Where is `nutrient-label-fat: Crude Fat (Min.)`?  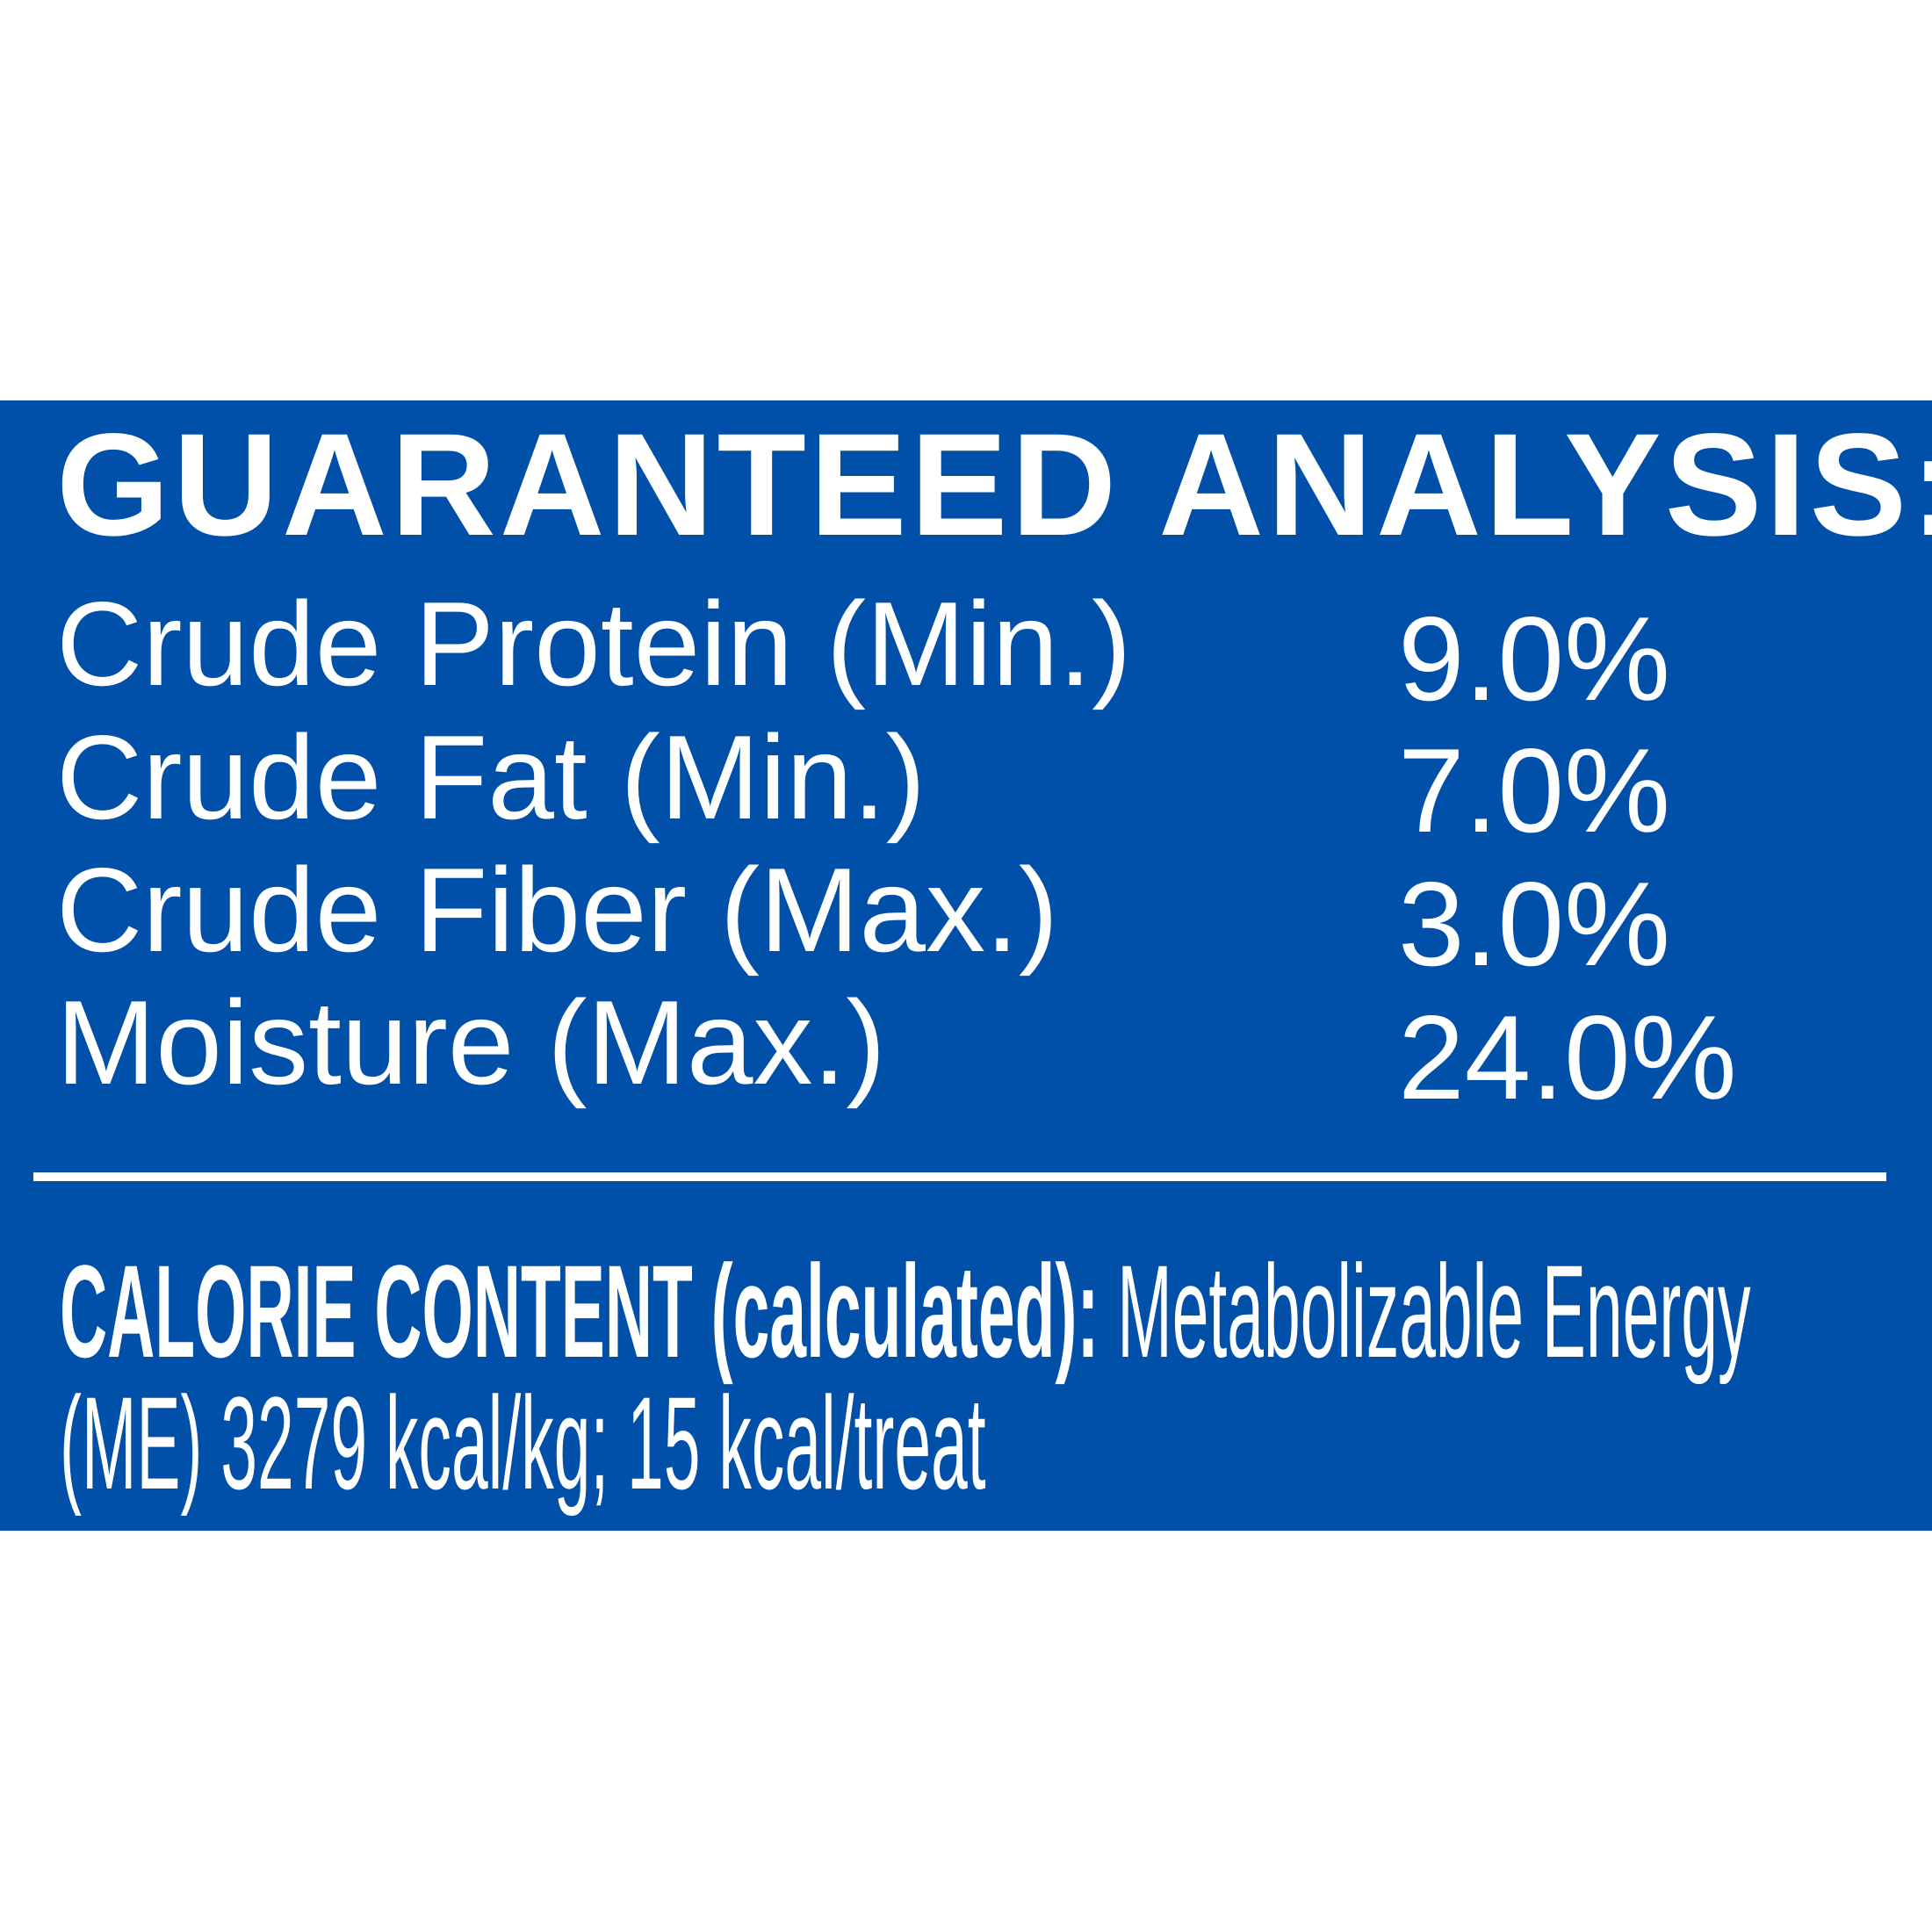
nutrient-label-fat: Crude Fat (Min.) is located at coordinates (491, 777).